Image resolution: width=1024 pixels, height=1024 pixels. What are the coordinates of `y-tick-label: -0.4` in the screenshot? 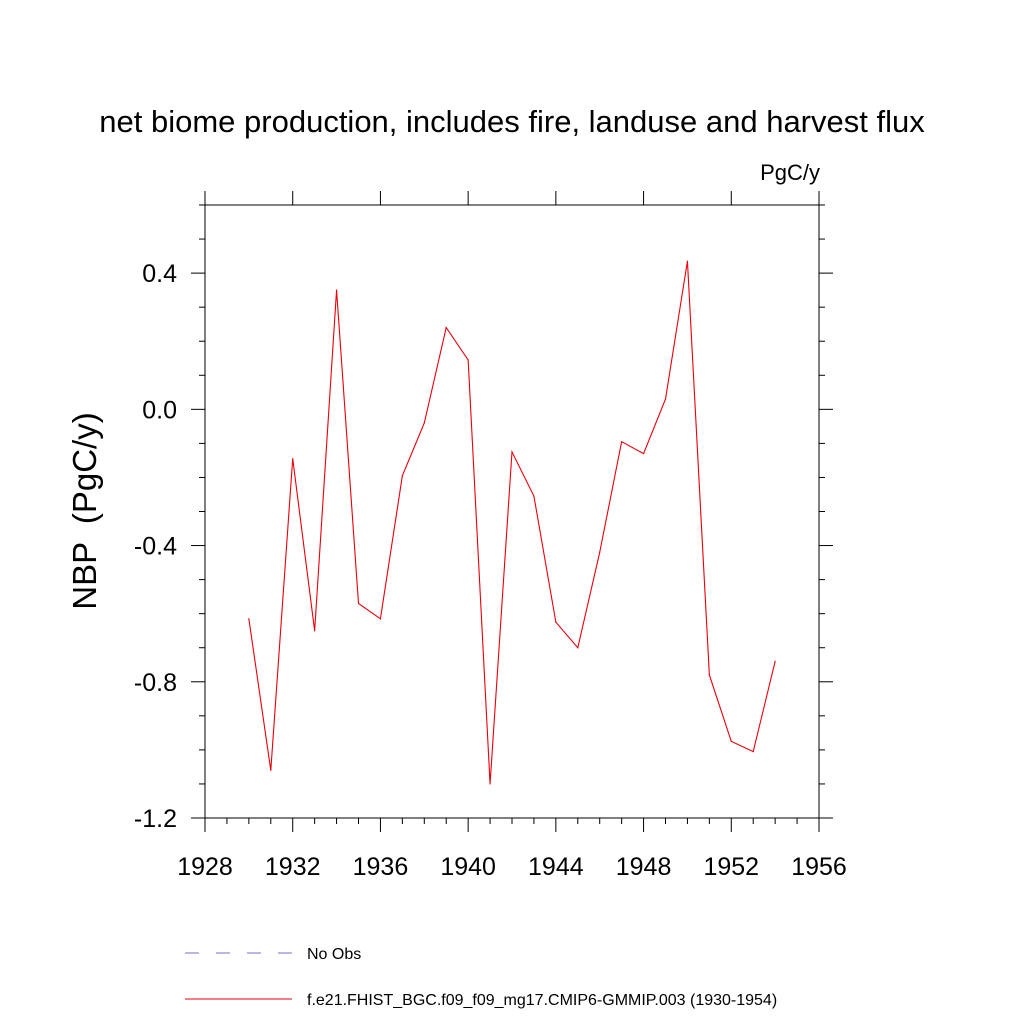 It's located at (155, 547).